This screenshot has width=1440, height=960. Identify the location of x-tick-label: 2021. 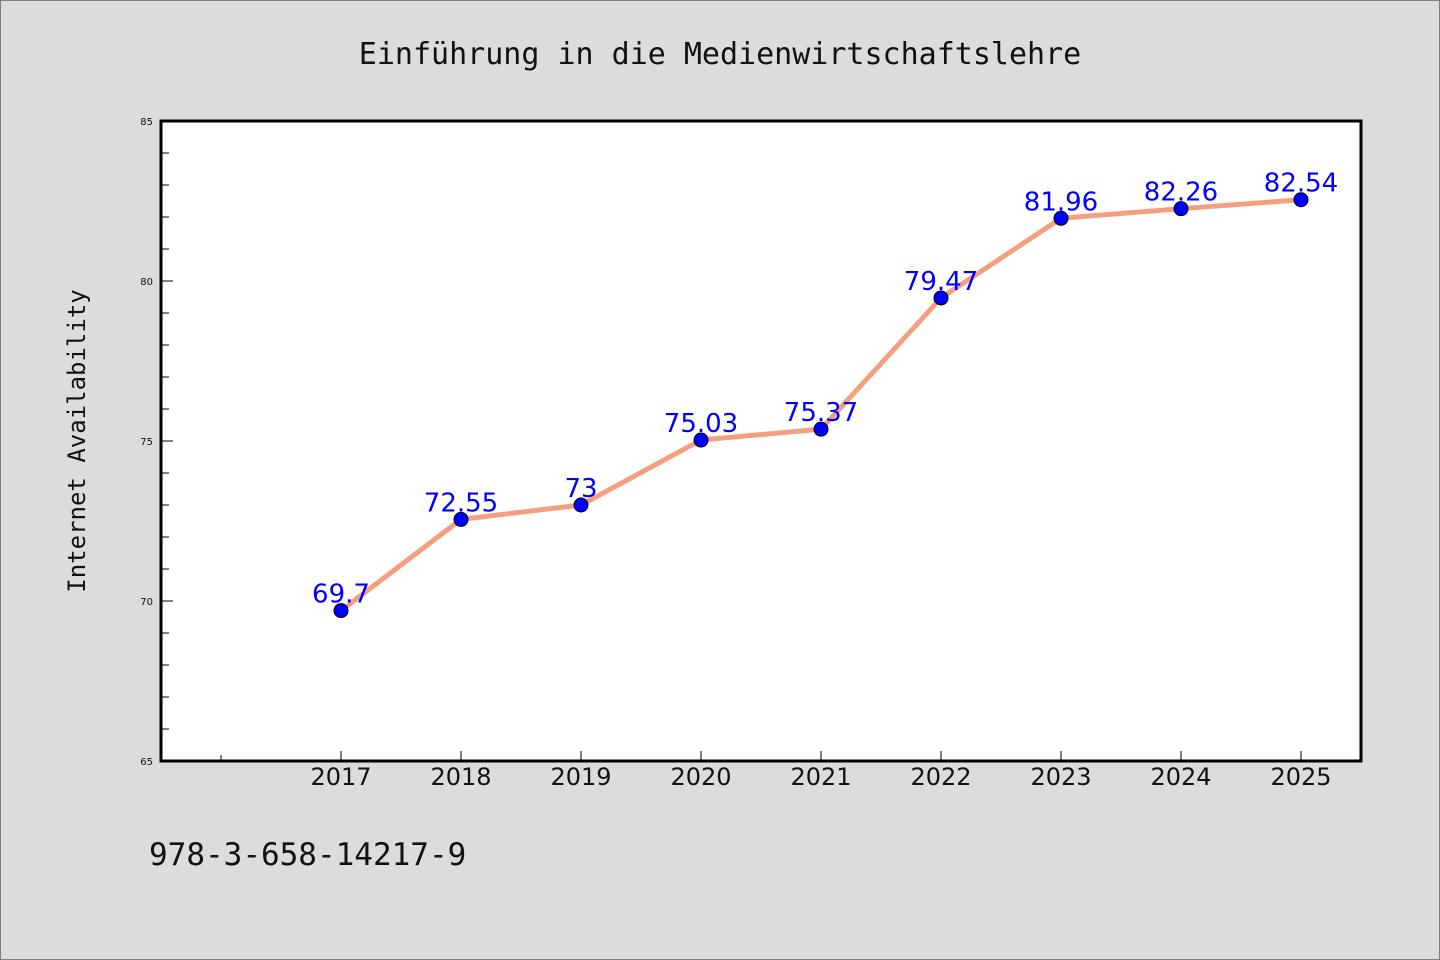
(820, 777).